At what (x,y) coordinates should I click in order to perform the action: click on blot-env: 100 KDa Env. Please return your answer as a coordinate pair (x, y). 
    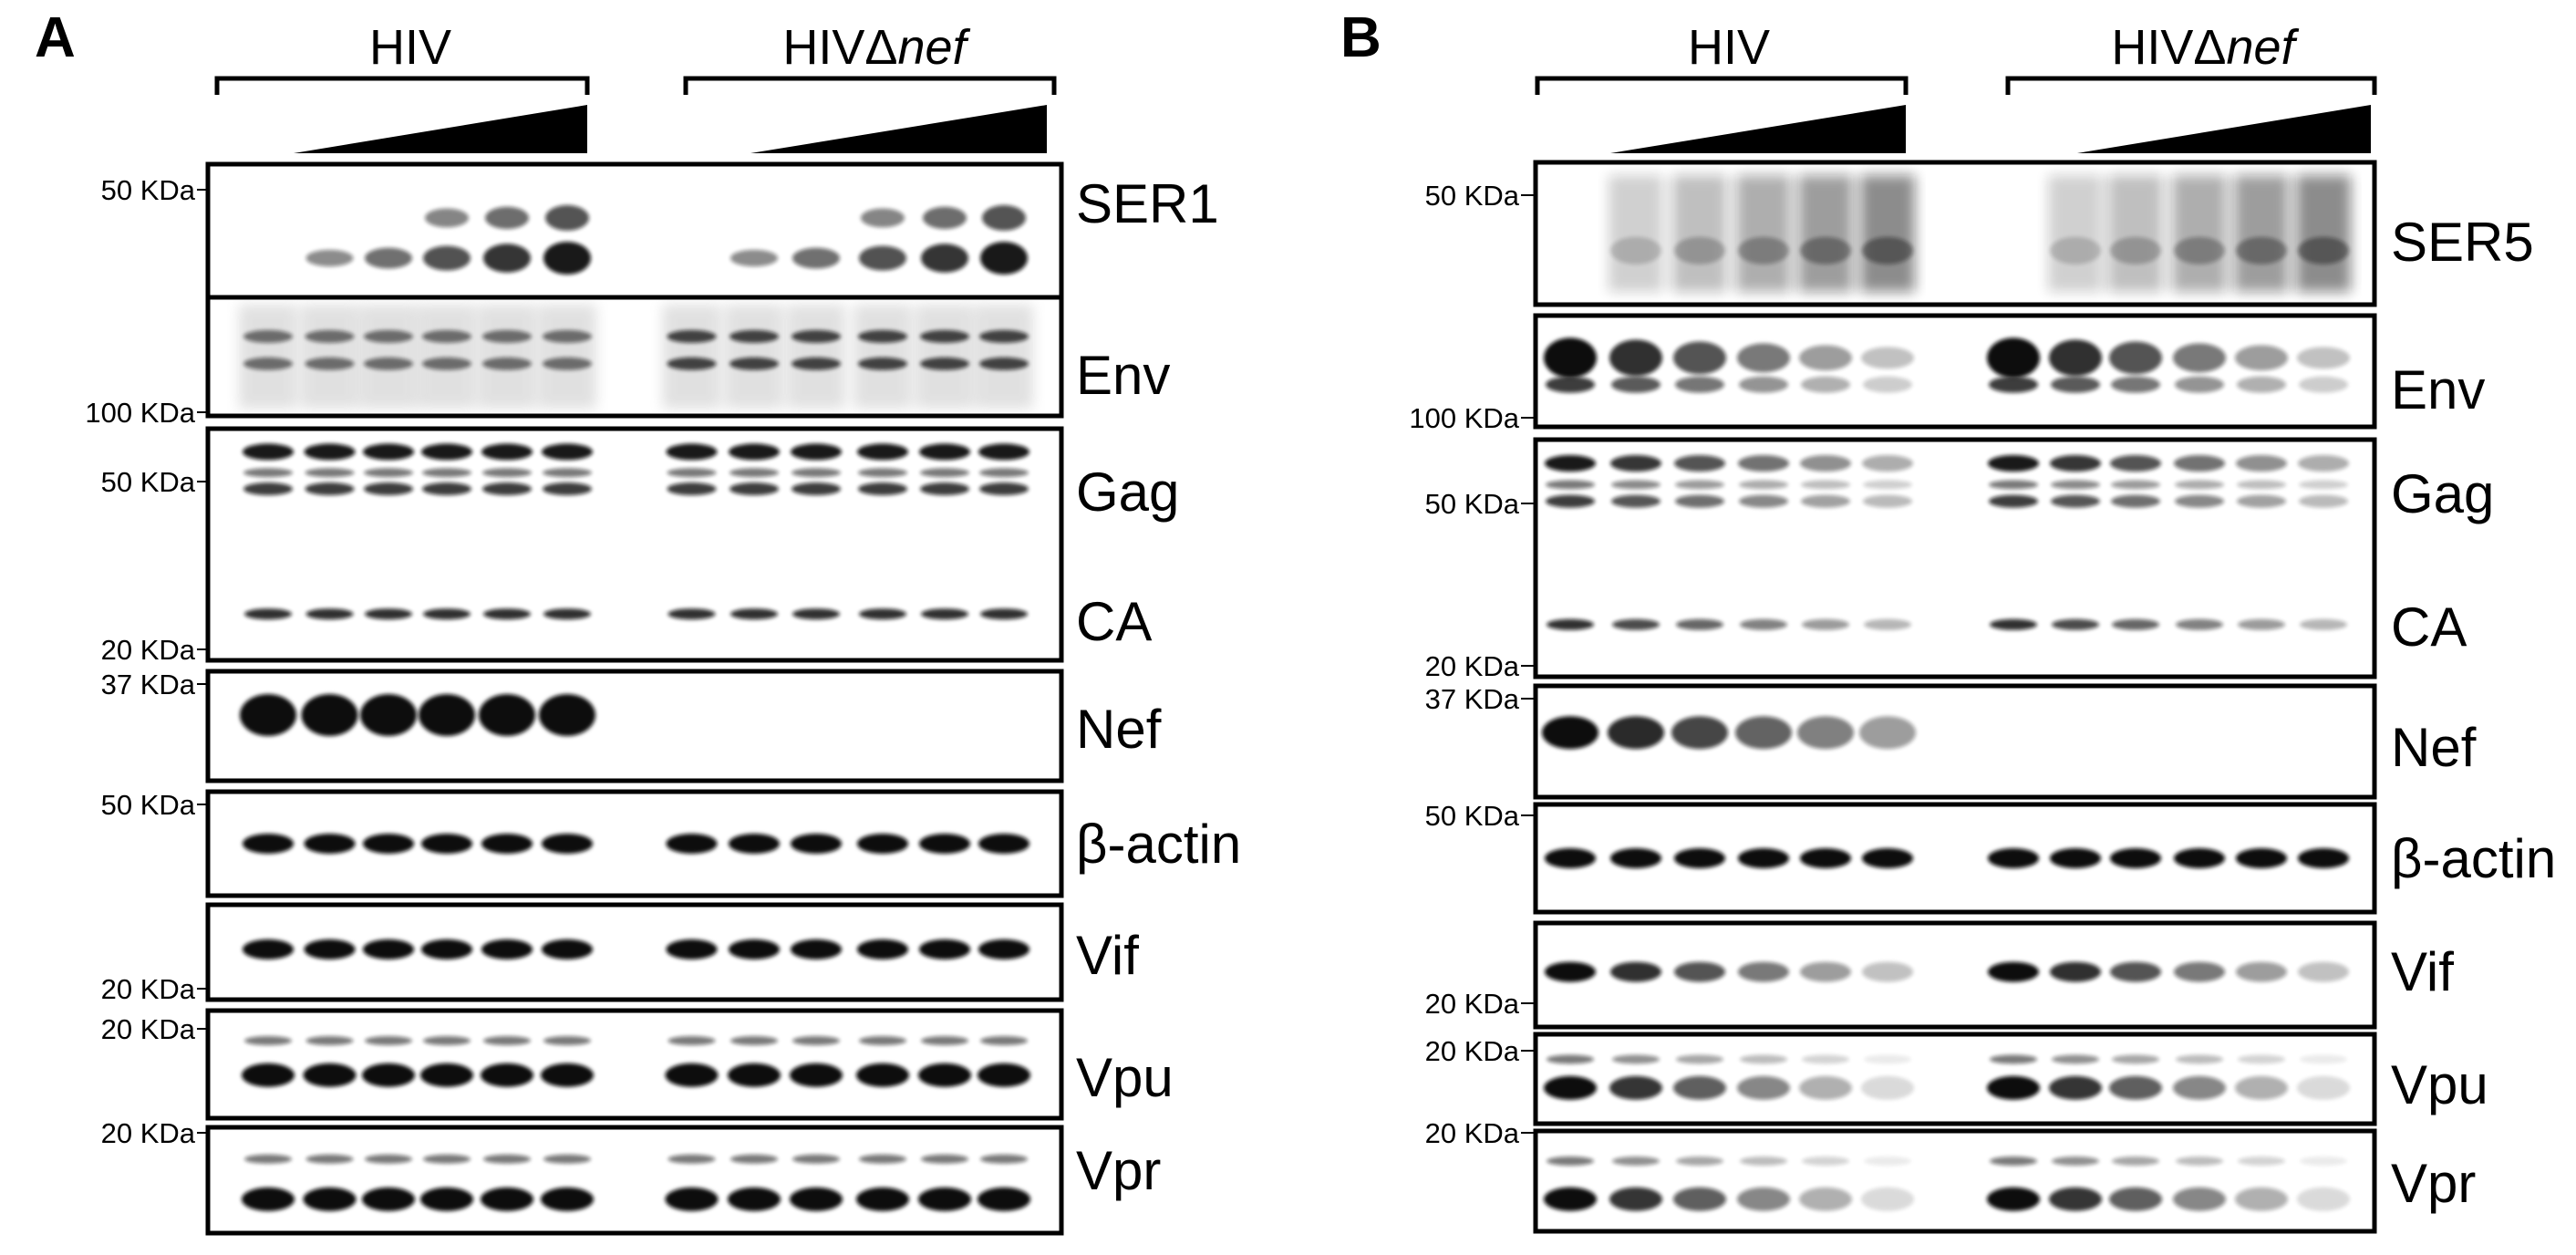
    Looking at the image, I should click on (1947, 373).